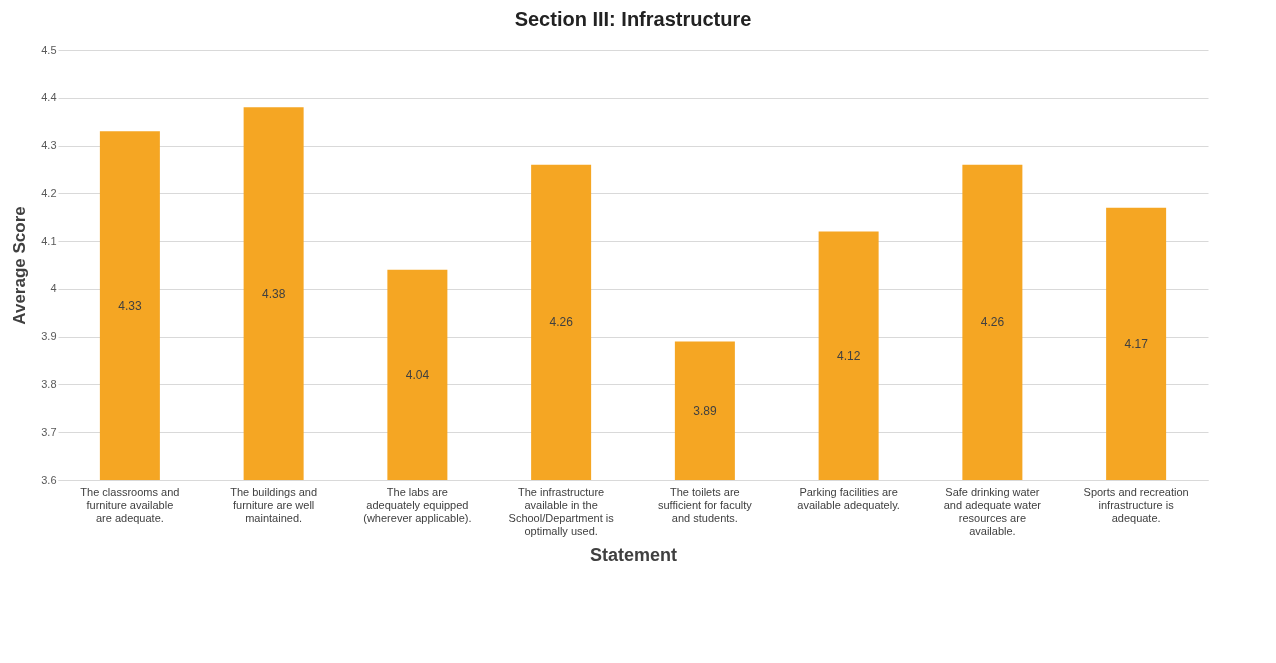 The height and width of the screenshot is (663, 1276). Describe the element at coordinates (1136, 343) in the screenshot. I see `data-label: 4.17` at that location.